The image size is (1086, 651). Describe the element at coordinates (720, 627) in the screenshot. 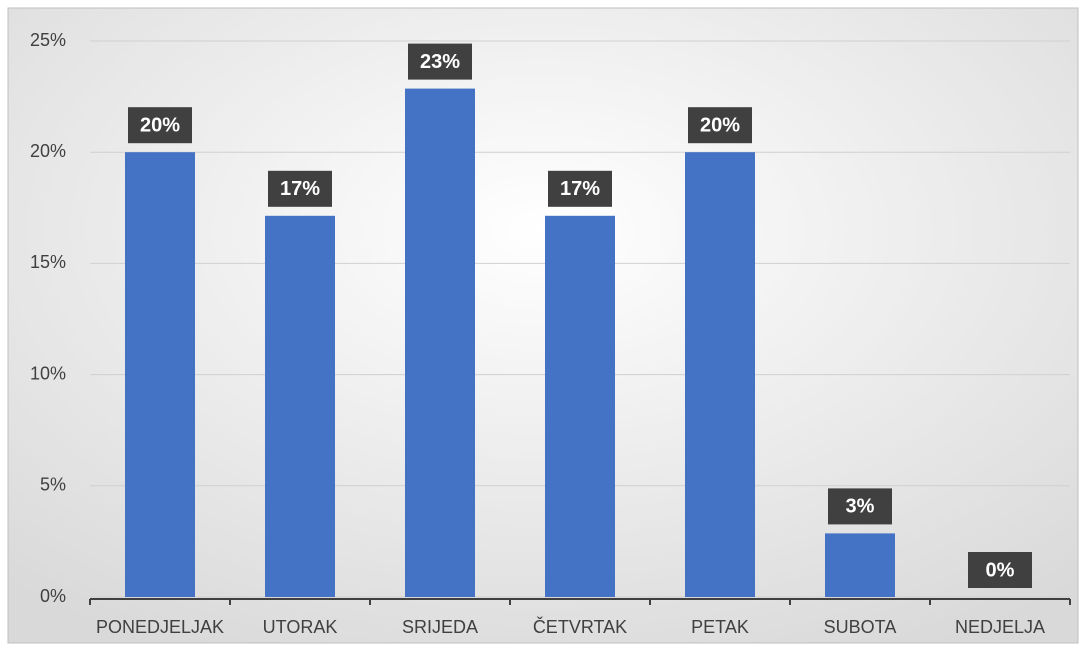

I see `x-tick-label: PETAK` at that location.